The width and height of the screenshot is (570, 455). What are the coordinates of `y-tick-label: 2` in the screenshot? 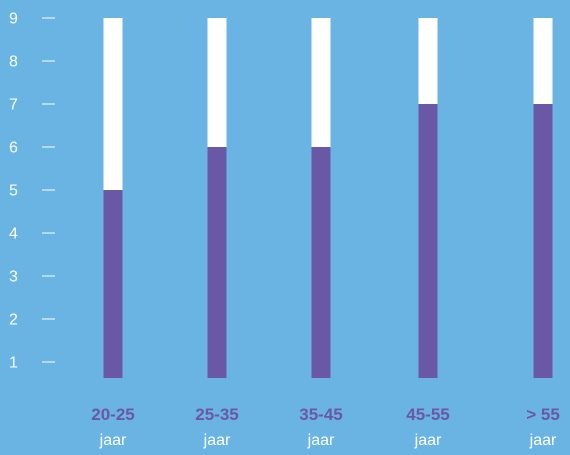 It's located at (13, 320).